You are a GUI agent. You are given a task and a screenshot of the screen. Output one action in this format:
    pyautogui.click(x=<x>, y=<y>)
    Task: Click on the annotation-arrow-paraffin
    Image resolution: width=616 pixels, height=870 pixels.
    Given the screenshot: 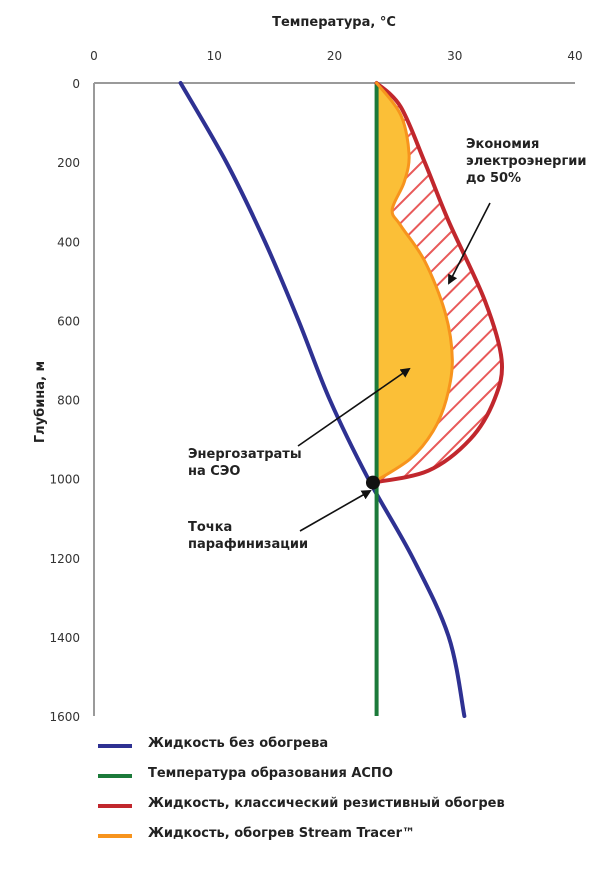 What is the action you would take?
    pyautogui.click(x=335, y=511)
    